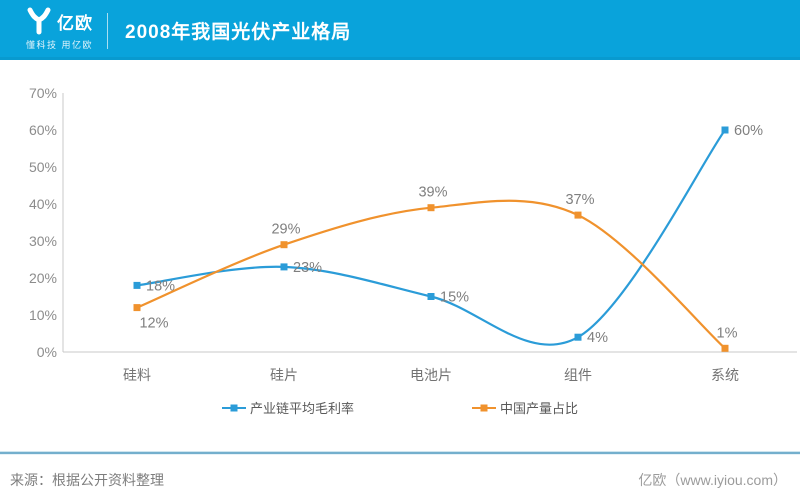  Describe the element at coordinates (307, 268) in the screenshot. I see `data-label: 23%` at that location.